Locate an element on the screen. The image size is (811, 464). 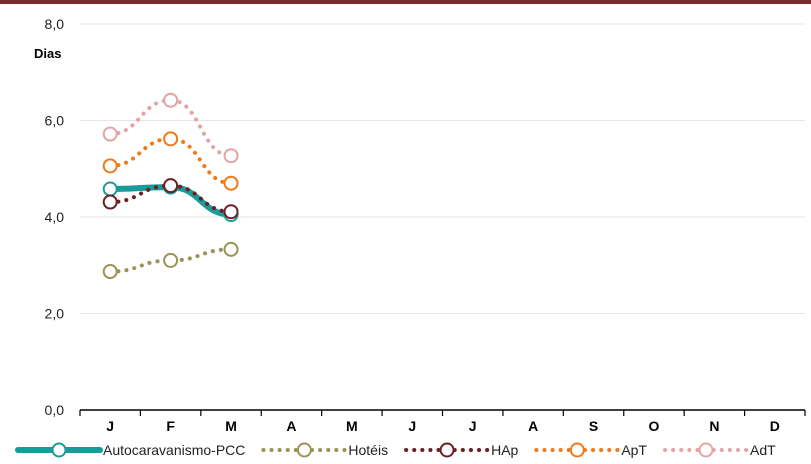
legend: Autocaravanismo-PCC Hotéis HAp ApT AdT is located at coordinates (395, 450).